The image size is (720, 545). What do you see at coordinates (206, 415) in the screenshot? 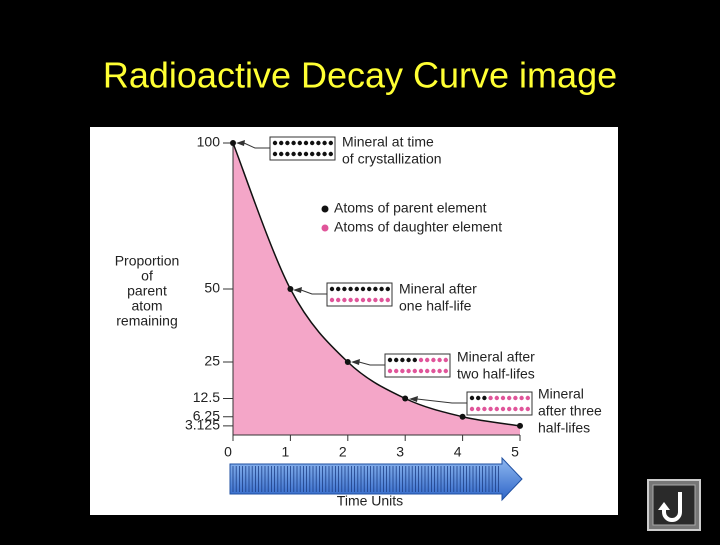
I see `y-tick-label: 6.25` at bounding box center [206, 415].